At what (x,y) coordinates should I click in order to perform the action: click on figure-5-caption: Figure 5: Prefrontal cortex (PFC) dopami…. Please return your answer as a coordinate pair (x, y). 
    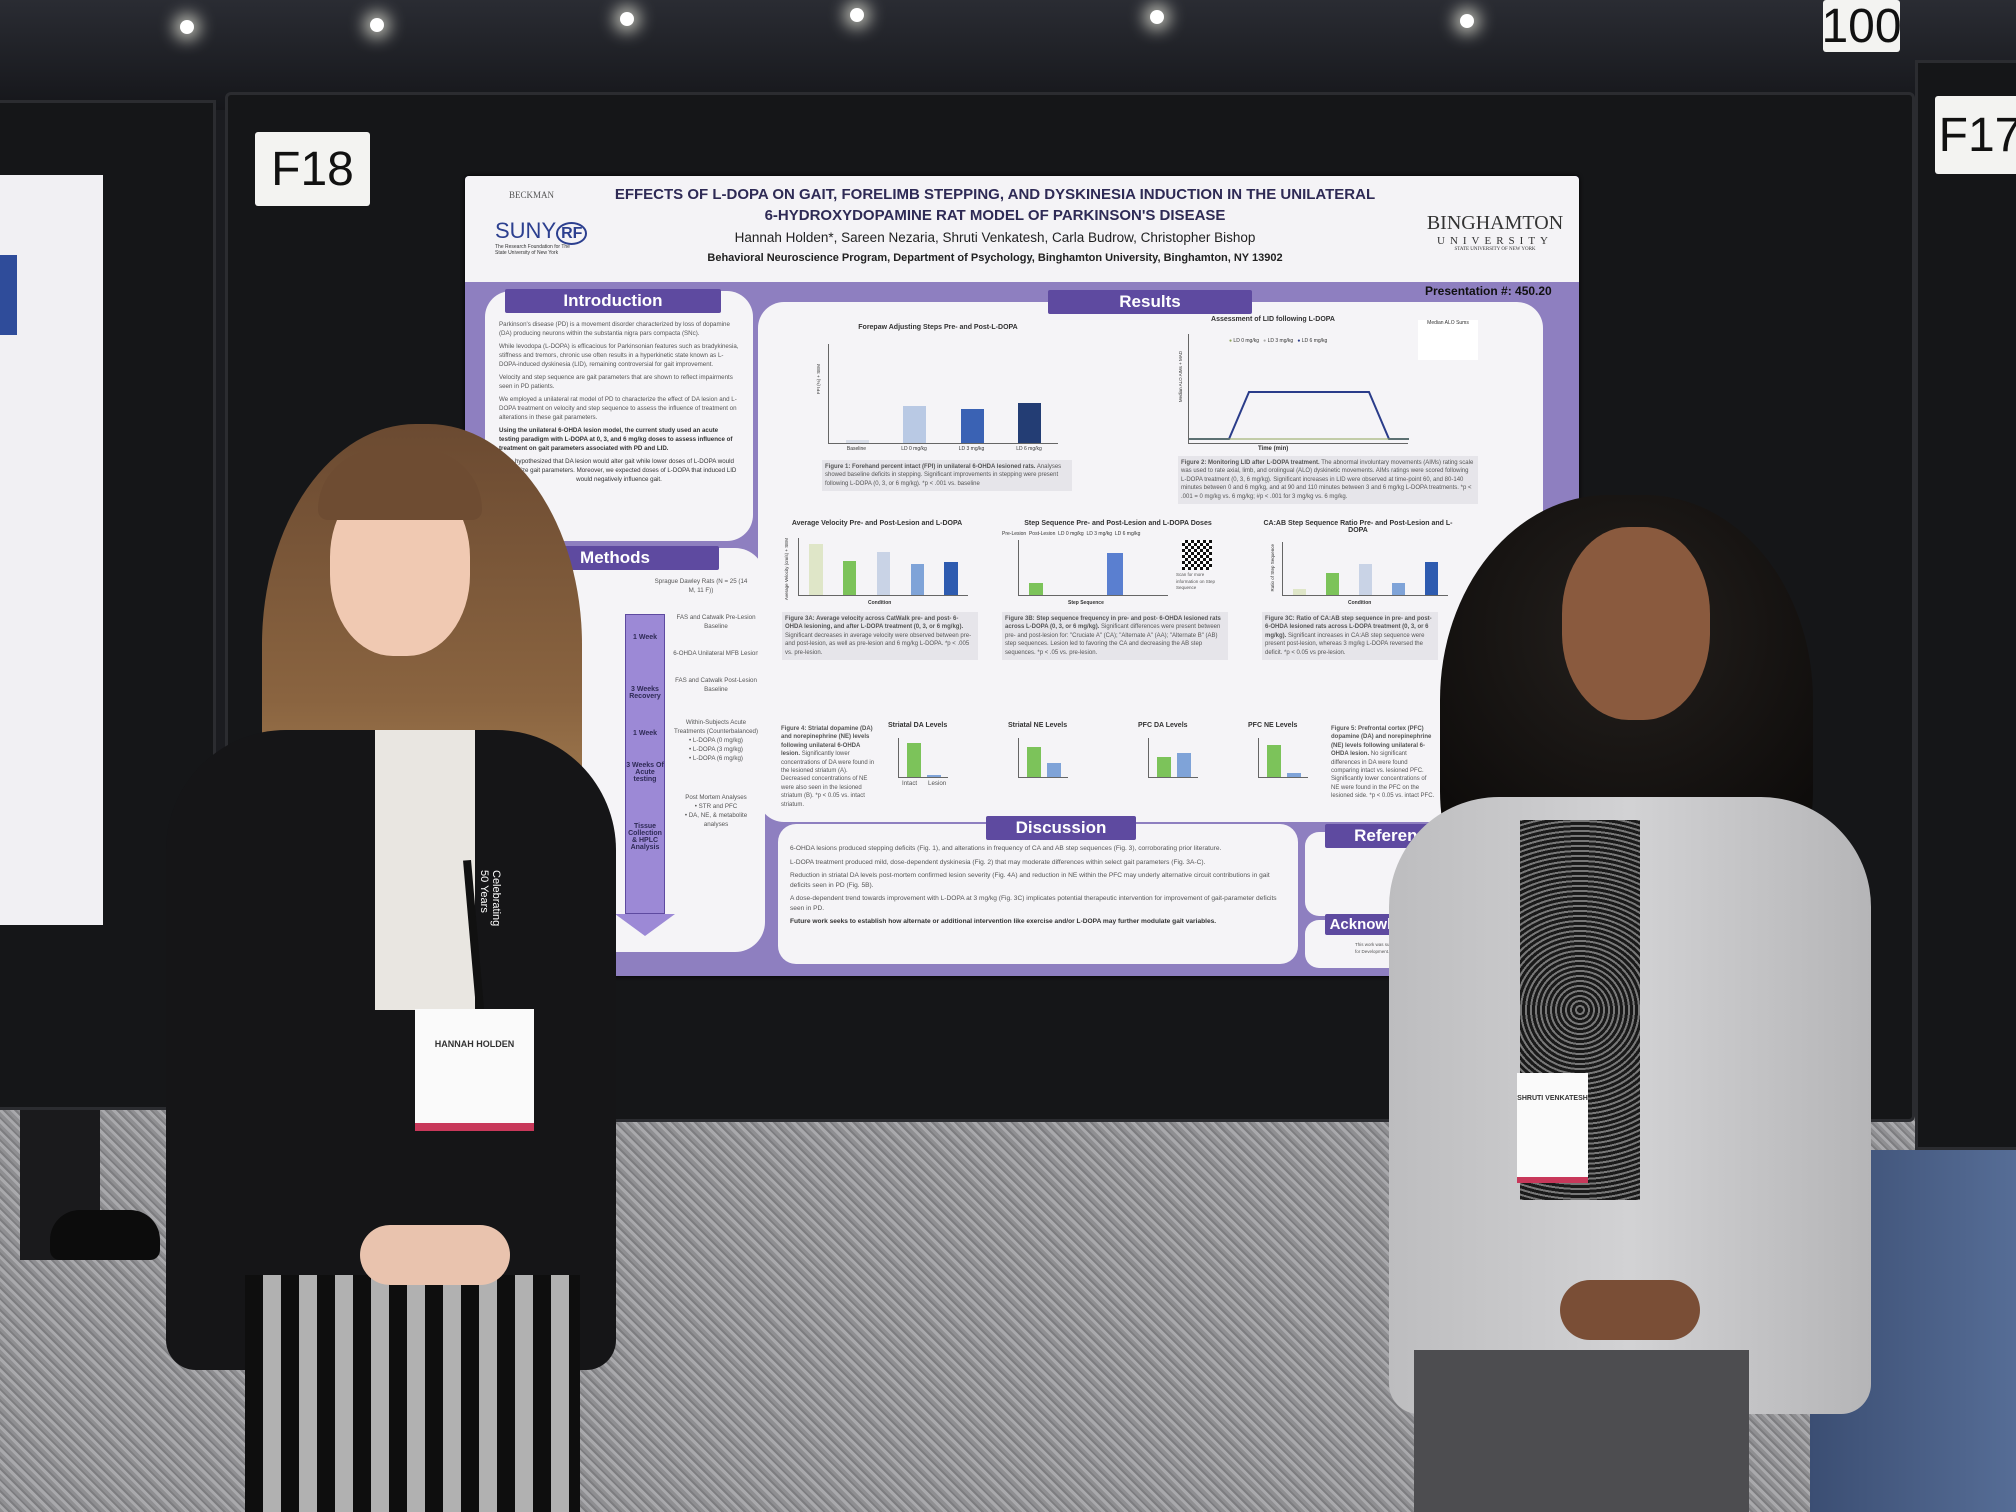
    Looking at the image, I should click on (1383, 763).